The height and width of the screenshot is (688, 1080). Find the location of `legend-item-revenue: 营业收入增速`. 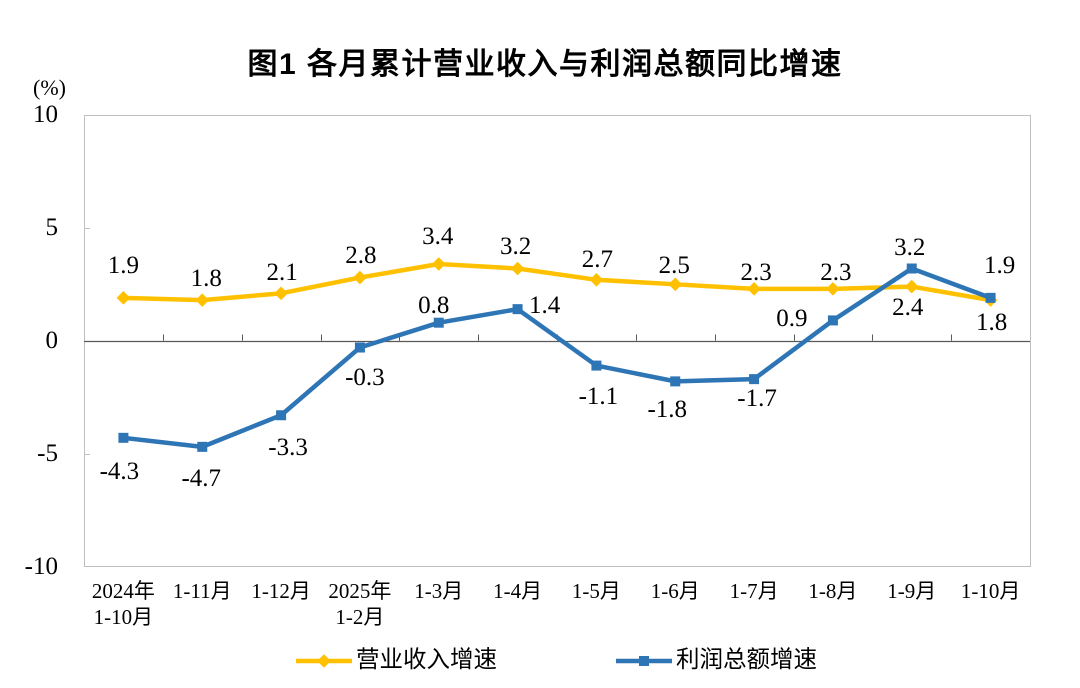

legend-item-revenue: 营业收入增速 is located at coordinates (396, 660).